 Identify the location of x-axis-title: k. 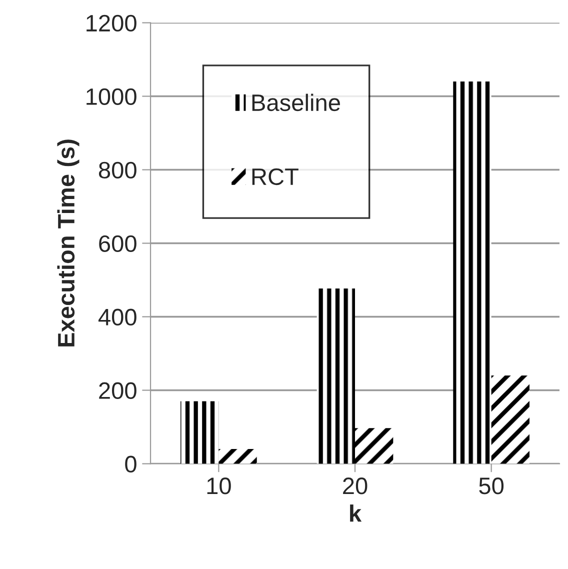
(356, 513).